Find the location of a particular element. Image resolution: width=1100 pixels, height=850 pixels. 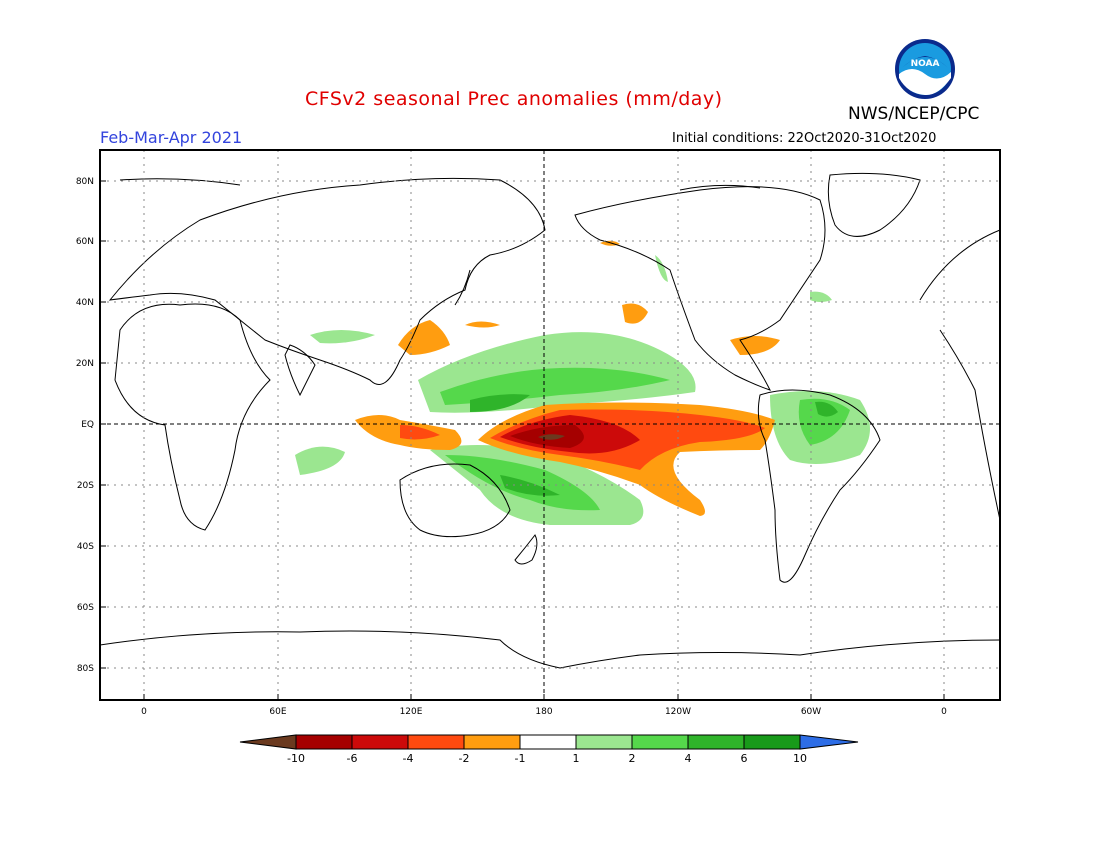

noaa-logo: NOAA is located at coordinates (925, 69).